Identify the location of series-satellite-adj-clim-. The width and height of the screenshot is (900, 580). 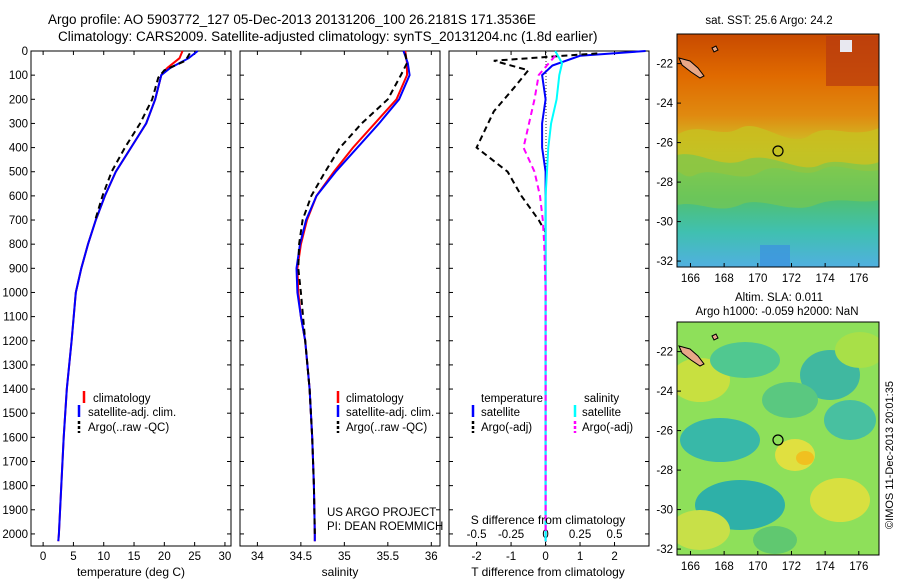
(353, 296).